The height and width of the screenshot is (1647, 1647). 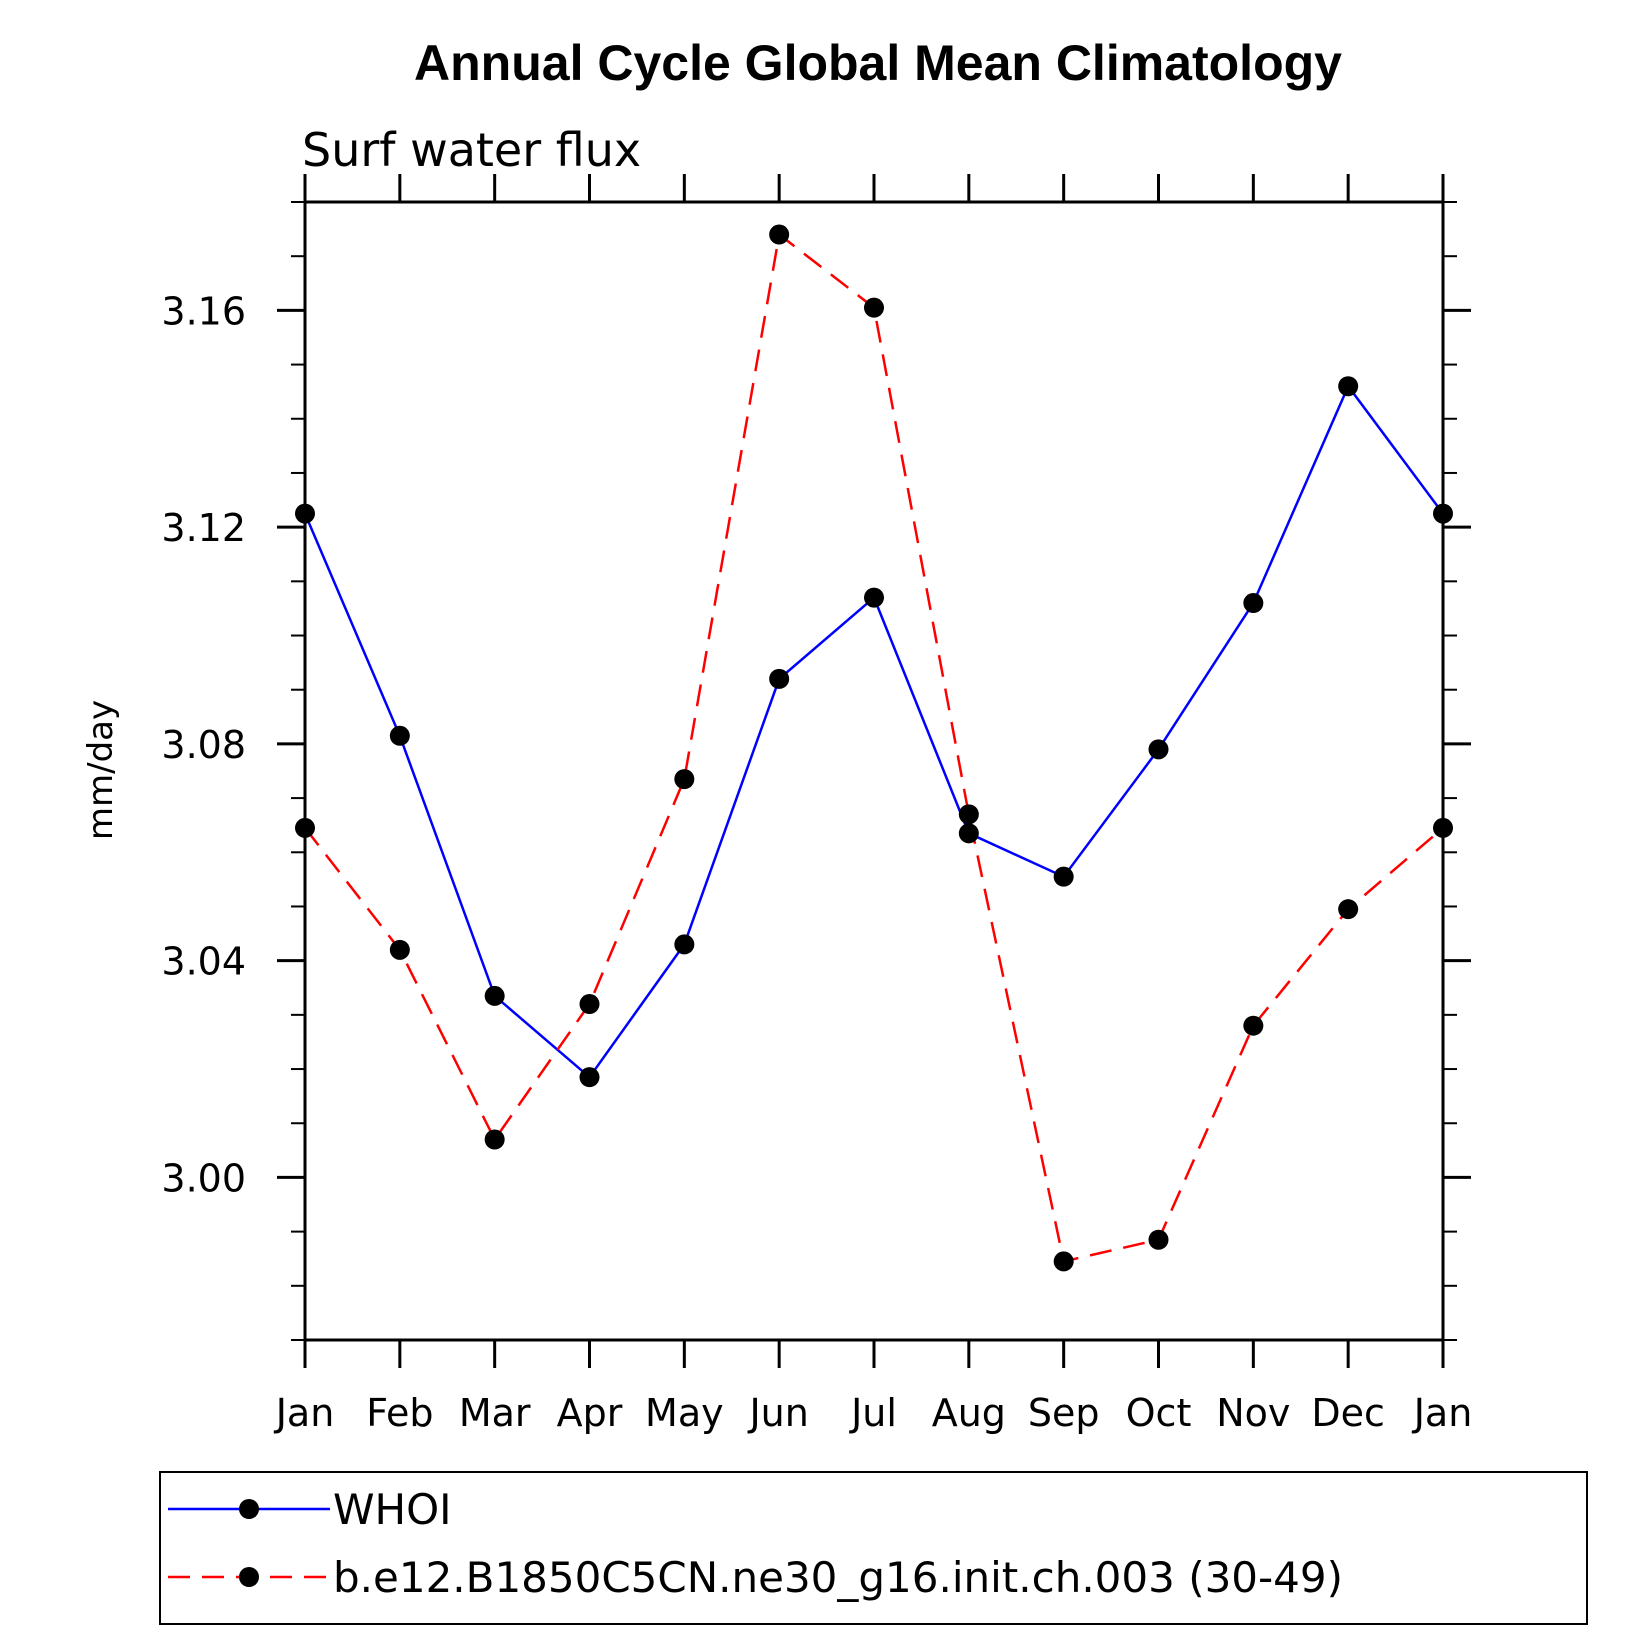 I want to click on x-tick-labels: Jan Feb Mar Apr May Jun Jul Aug Sep Oct Nov Dec Jan, so click(x=873, y=1413).